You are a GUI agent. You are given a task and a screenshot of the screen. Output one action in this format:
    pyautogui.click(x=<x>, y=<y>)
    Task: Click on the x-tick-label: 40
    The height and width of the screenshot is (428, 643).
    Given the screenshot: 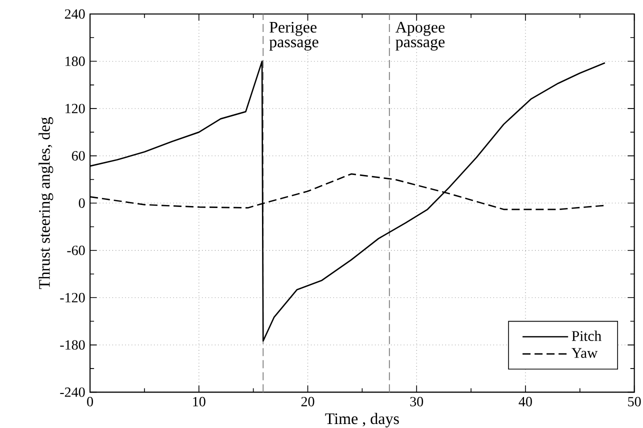 What is the action you would take?
    pyautogui.click(x=525, y=401)
    